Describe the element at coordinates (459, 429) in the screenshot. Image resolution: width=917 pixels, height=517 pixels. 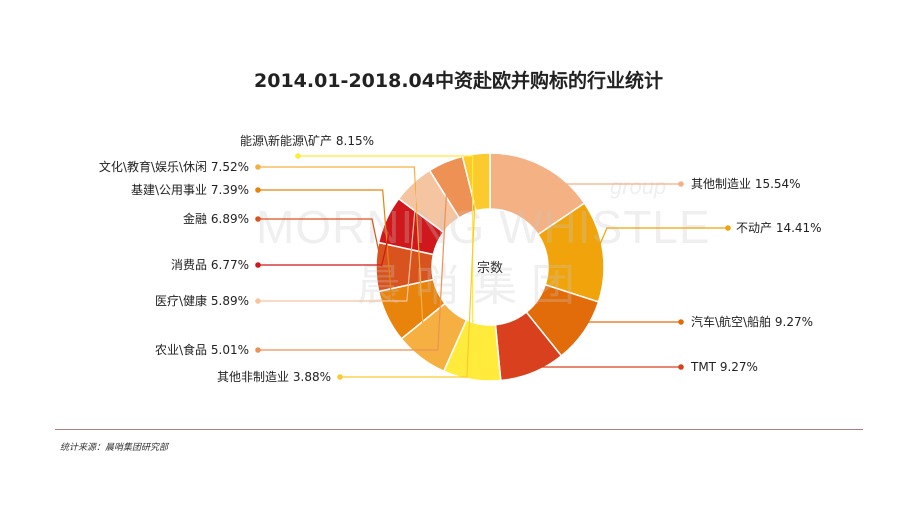
I see `footer-divider` at that location.